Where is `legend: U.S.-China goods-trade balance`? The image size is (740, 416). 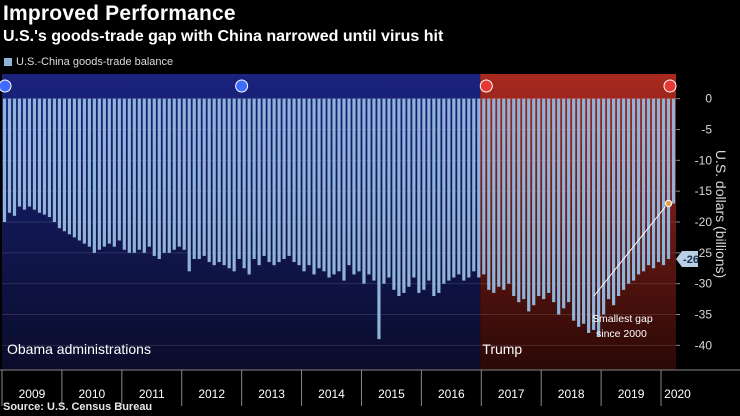 legend: U.S.-China goods-trade balance is located at coordinates (88, 62).